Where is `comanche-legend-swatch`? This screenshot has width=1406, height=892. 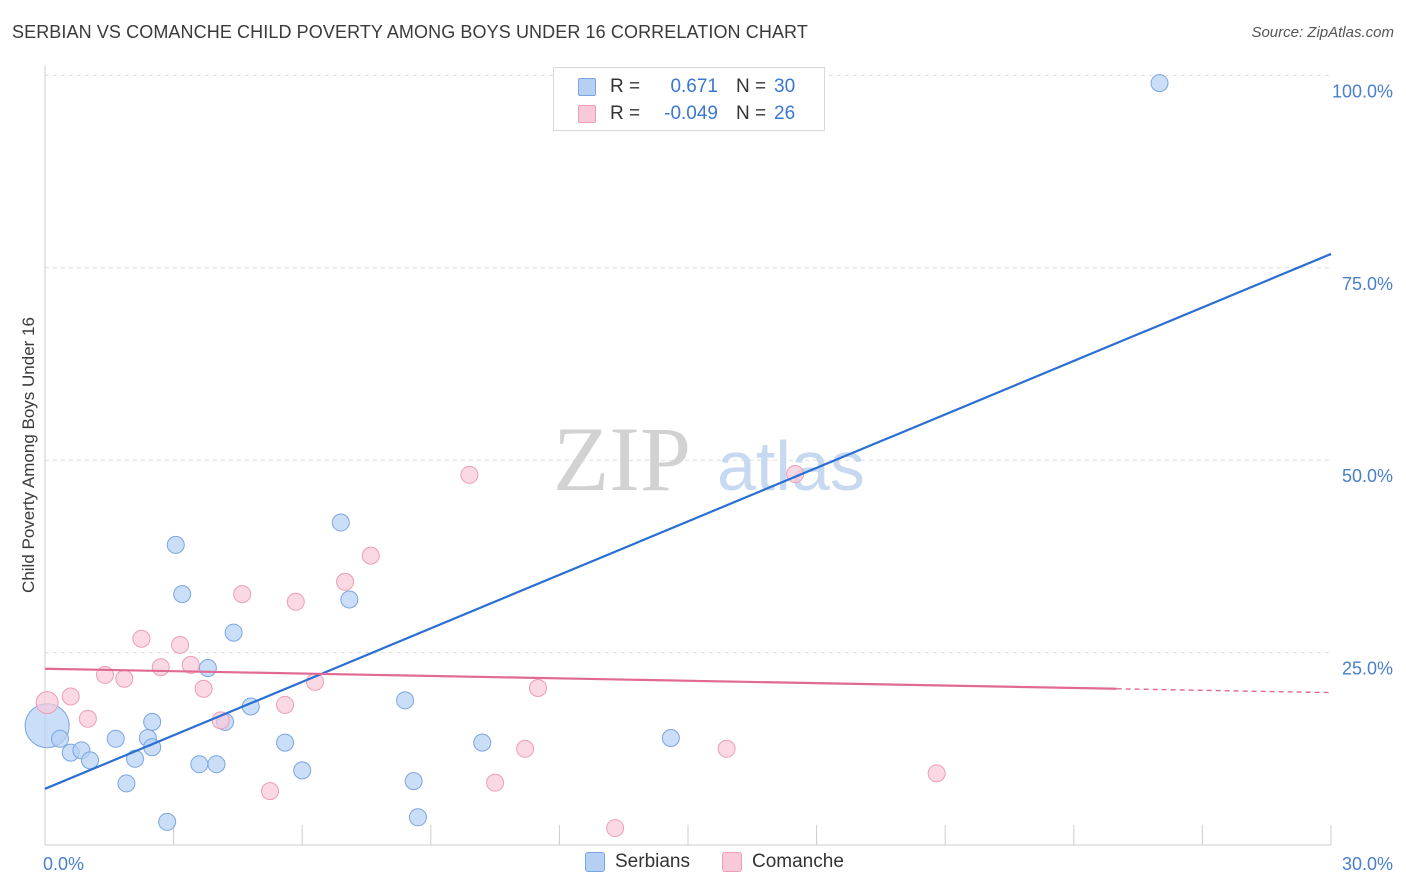
comanche-legend-swatch is located at coordinates (732, 862).